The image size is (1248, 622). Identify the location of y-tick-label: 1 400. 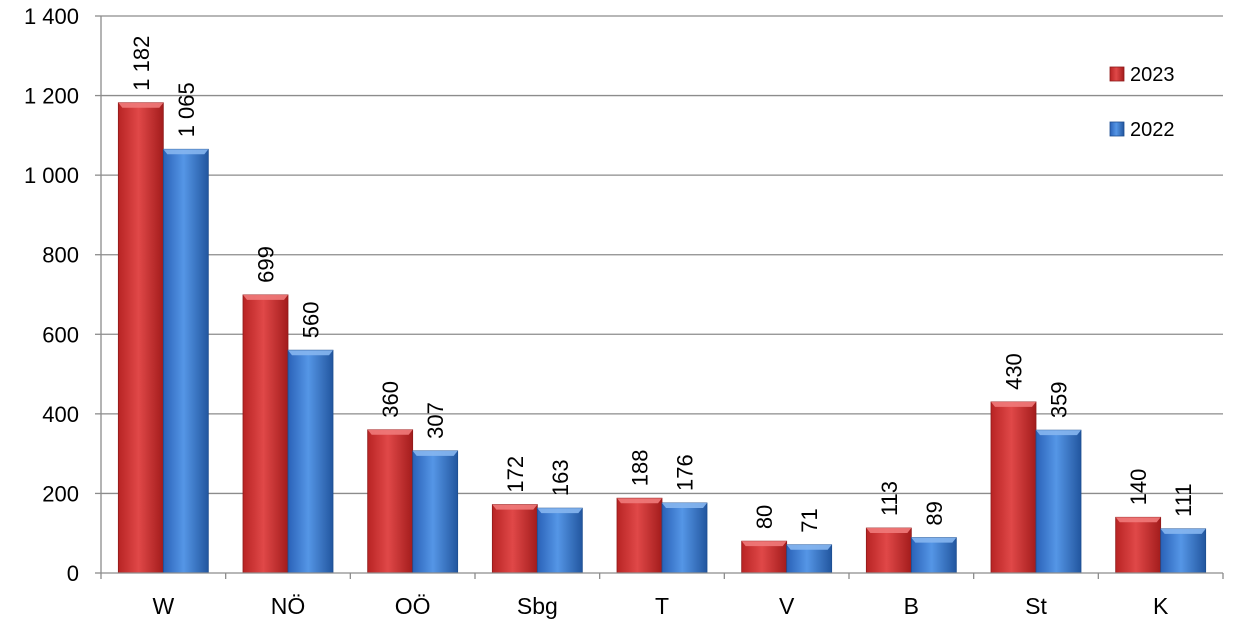
(51, 16).